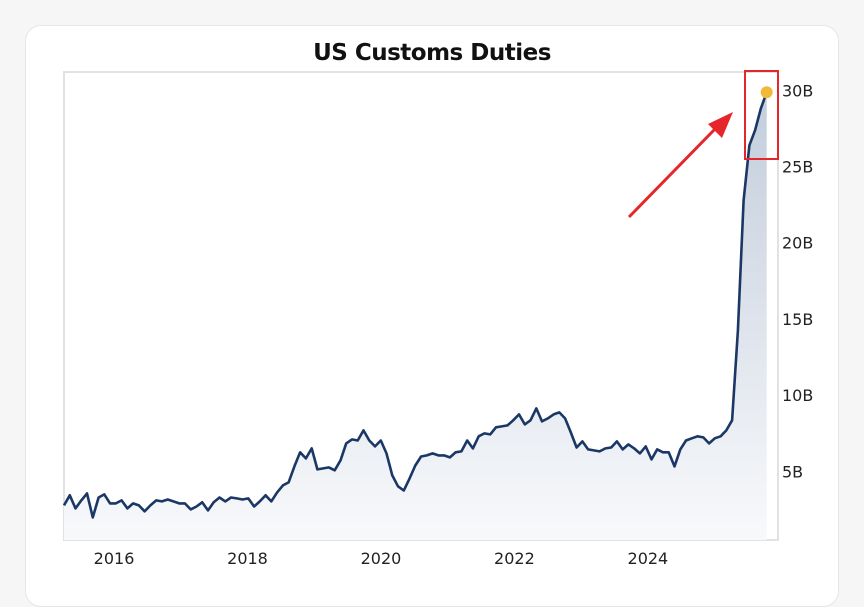 This screenshot has width=864, height=607. I want to click on x-tick-label: 2020, so click(381, 558).